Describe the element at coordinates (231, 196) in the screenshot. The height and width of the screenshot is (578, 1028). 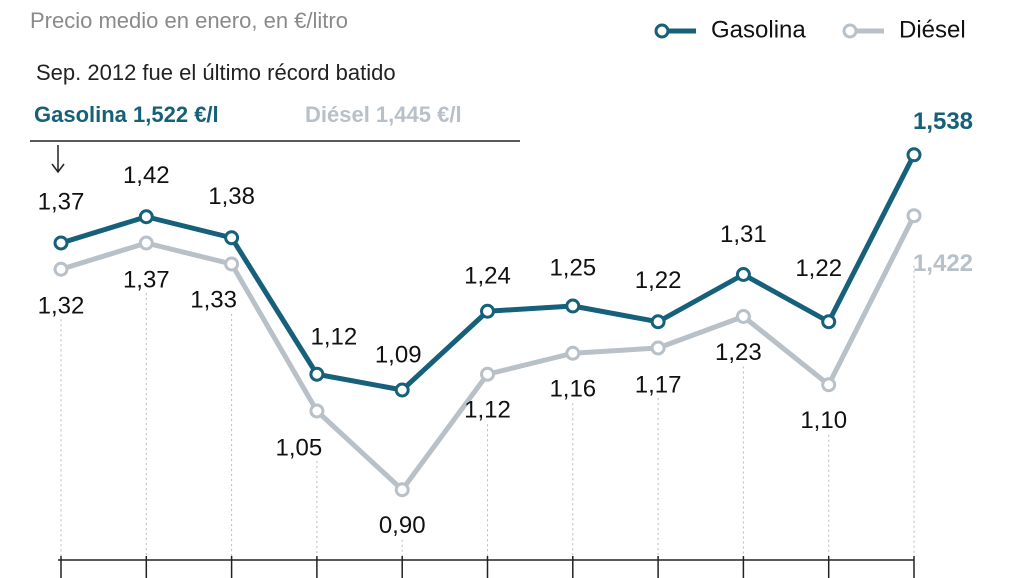
I see `data-label: 1,38` at that location.